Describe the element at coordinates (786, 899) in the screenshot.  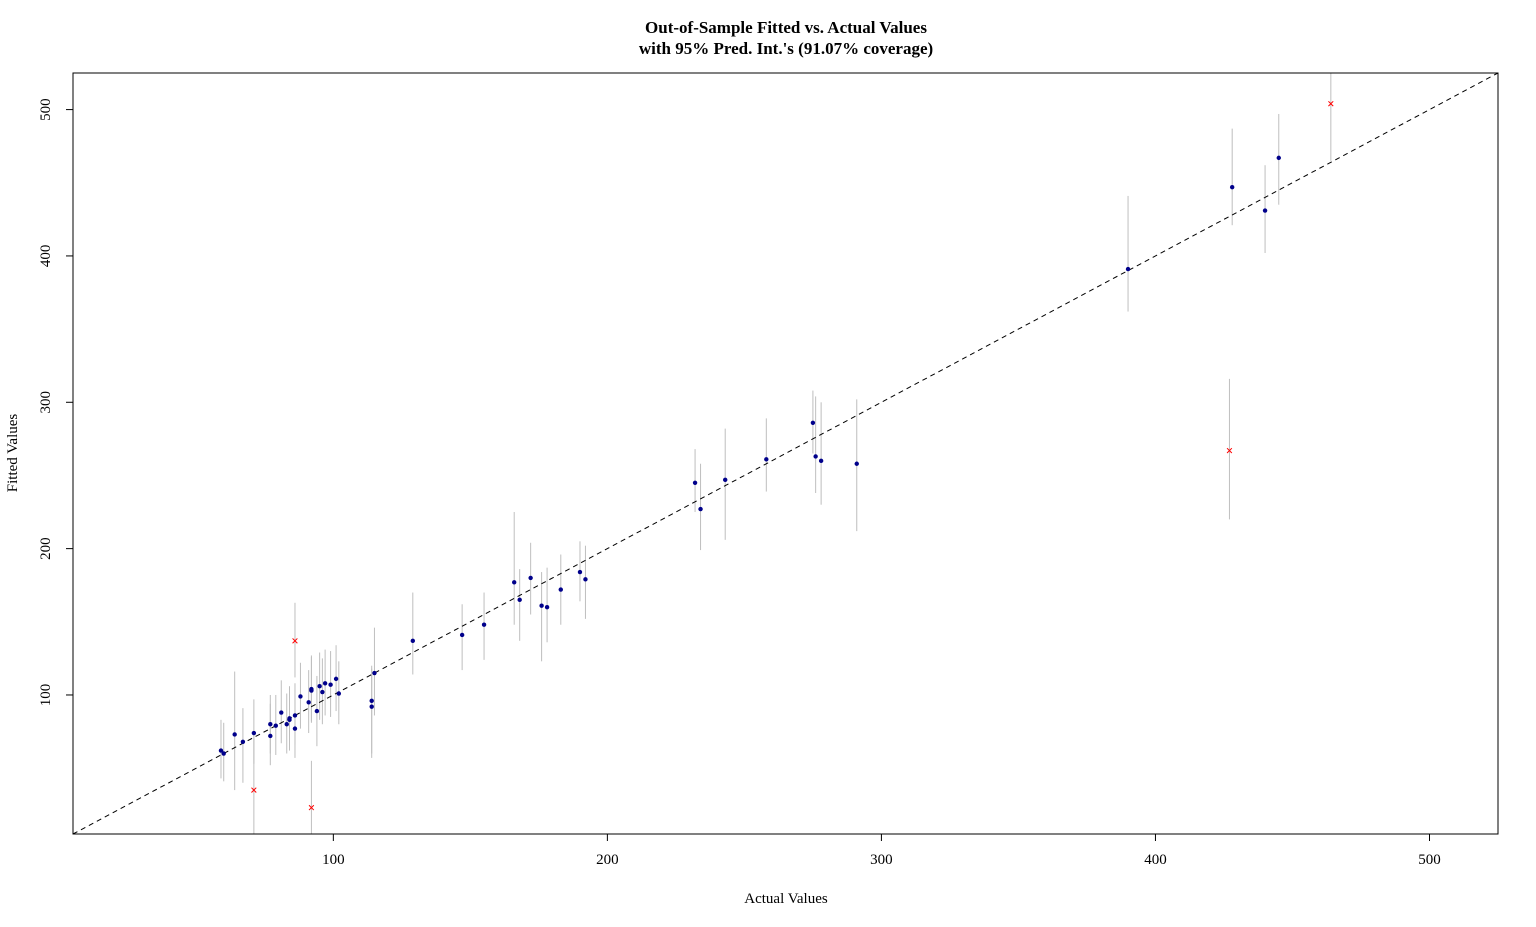
I see `x-axis-label: Actual Values` at that location.